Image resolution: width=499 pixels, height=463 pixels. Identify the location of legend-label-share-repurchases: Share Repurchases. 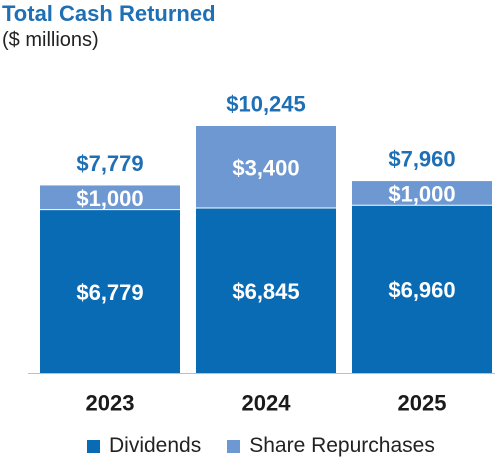
(342, 445).